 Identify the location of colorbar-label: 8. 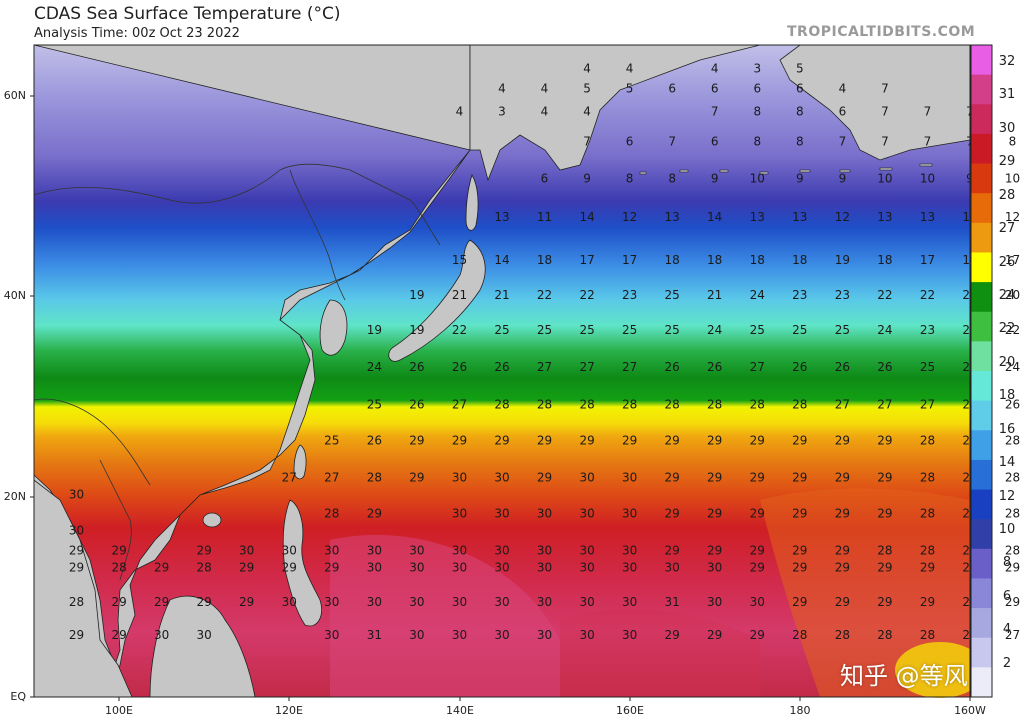
(1007, 563).